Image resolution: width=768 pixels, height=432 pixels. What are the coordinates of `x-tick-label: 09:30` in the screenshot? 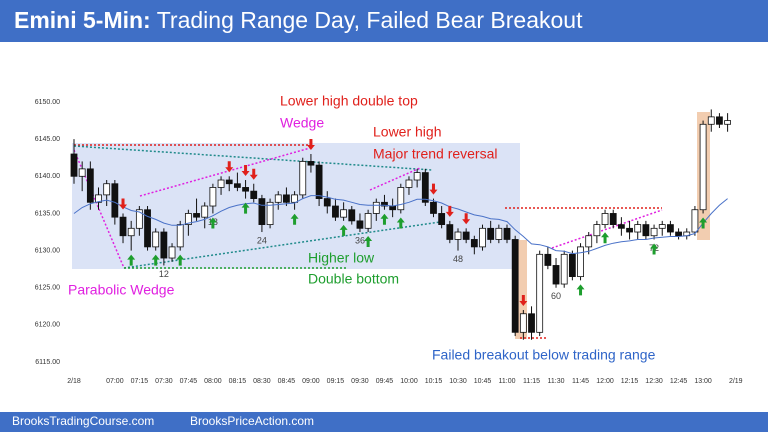 It's located at (360, 381).